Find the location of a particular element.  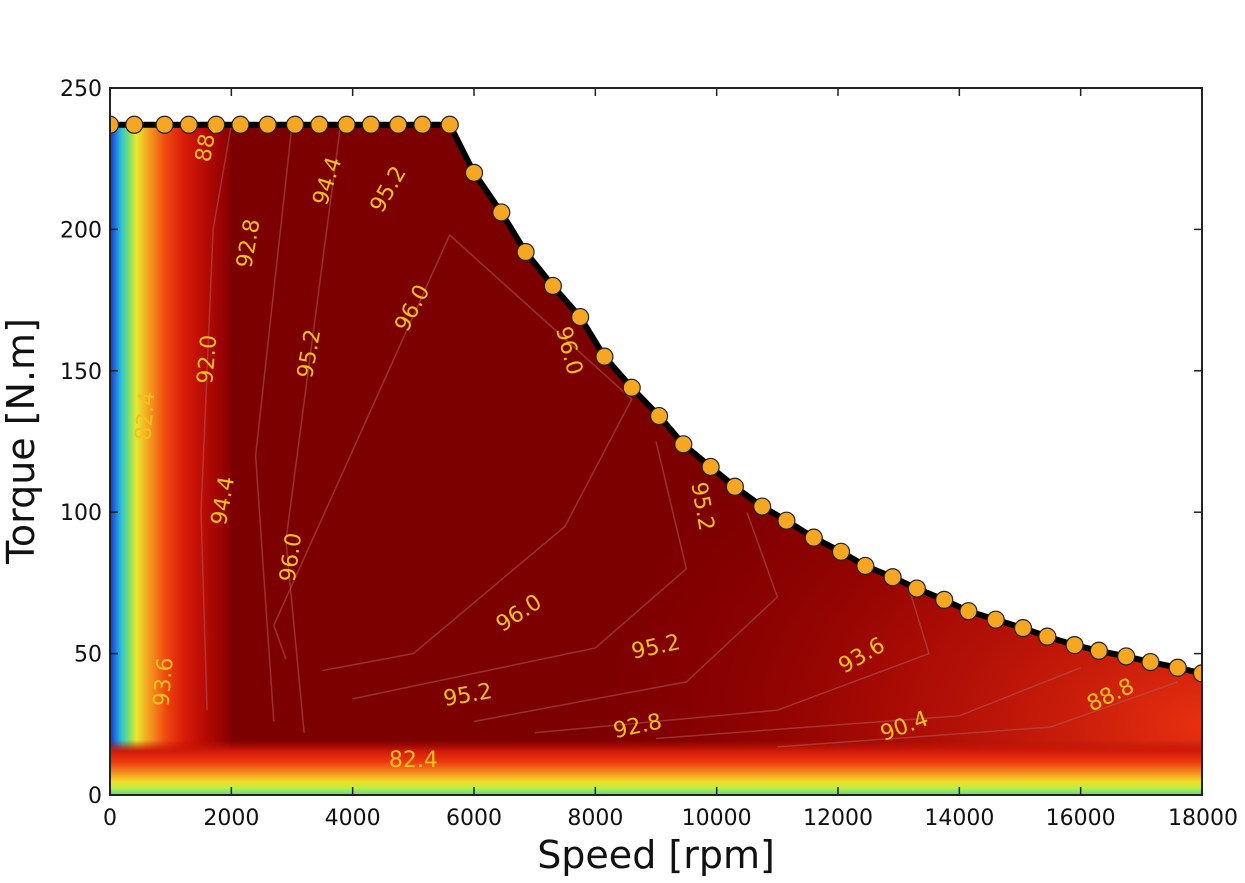

x-tick-label: 6000 is located at coordinates (474, 818).